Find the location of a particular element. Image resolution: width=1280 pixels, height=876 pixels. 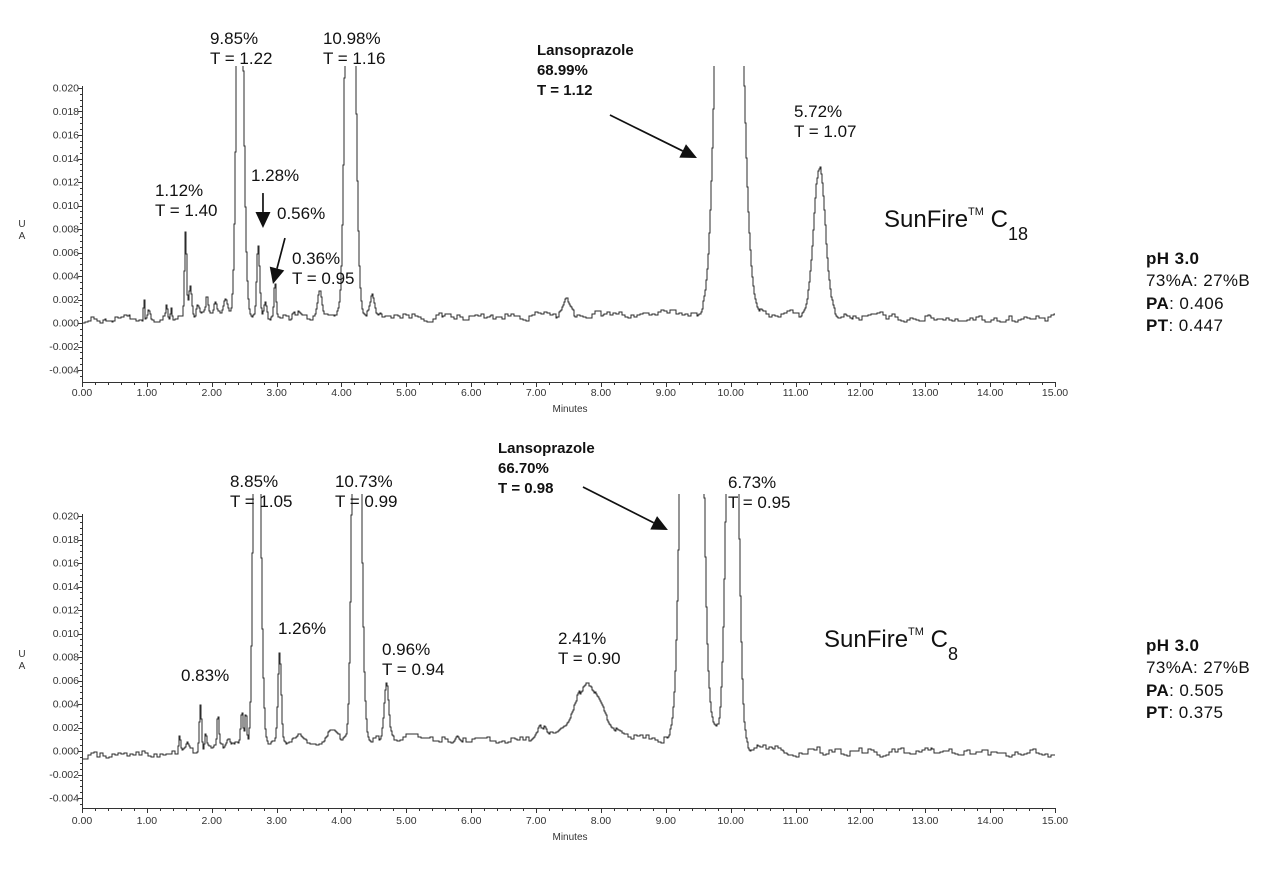

peak-label: 0.36% T = 0.95 is located at coordinates (323, 269).